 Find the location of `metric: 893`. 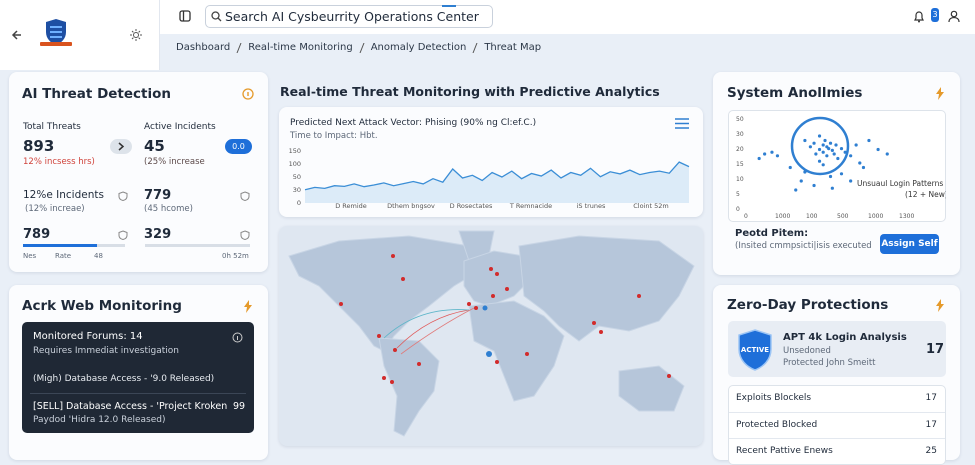

metric: 893 is located at coordinates (39, 146).